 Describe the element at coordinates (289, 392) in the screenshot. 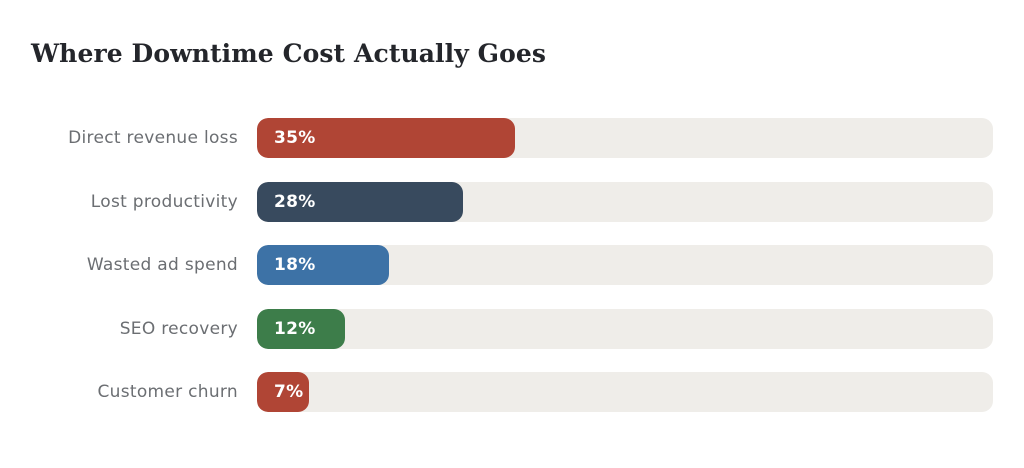

I see `value-label: 7%` at that location.